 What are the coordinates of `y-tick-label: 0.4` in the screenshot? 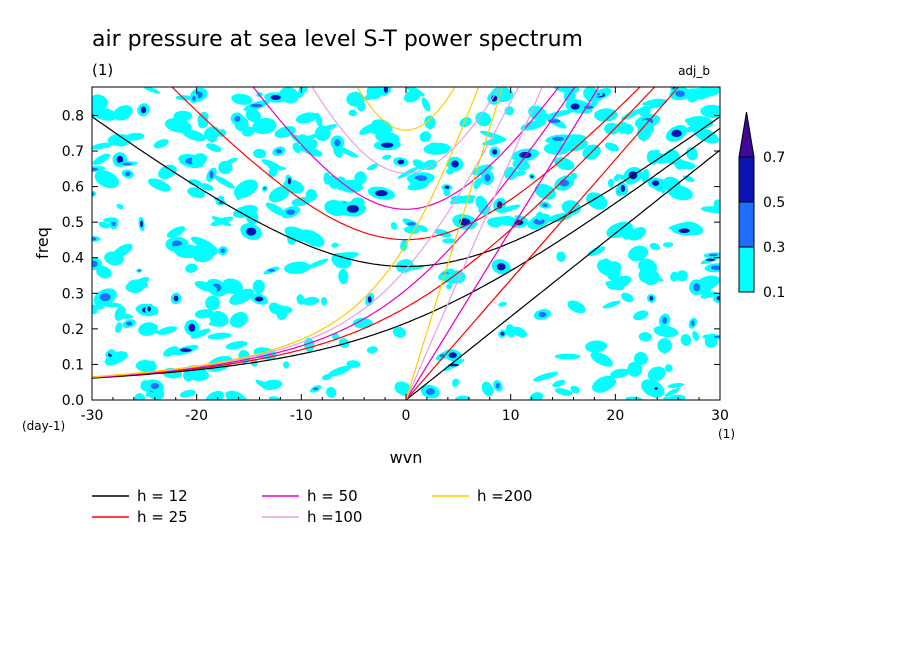 It's located at (73, 259).